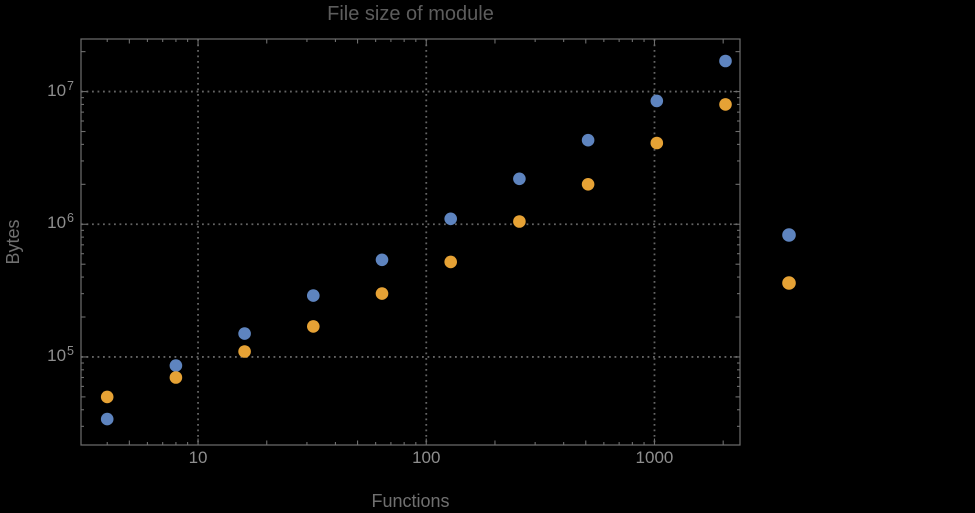 This screenshot has width=975, height=513. I want to click on x-tick-label: 10, so click(198, 457).